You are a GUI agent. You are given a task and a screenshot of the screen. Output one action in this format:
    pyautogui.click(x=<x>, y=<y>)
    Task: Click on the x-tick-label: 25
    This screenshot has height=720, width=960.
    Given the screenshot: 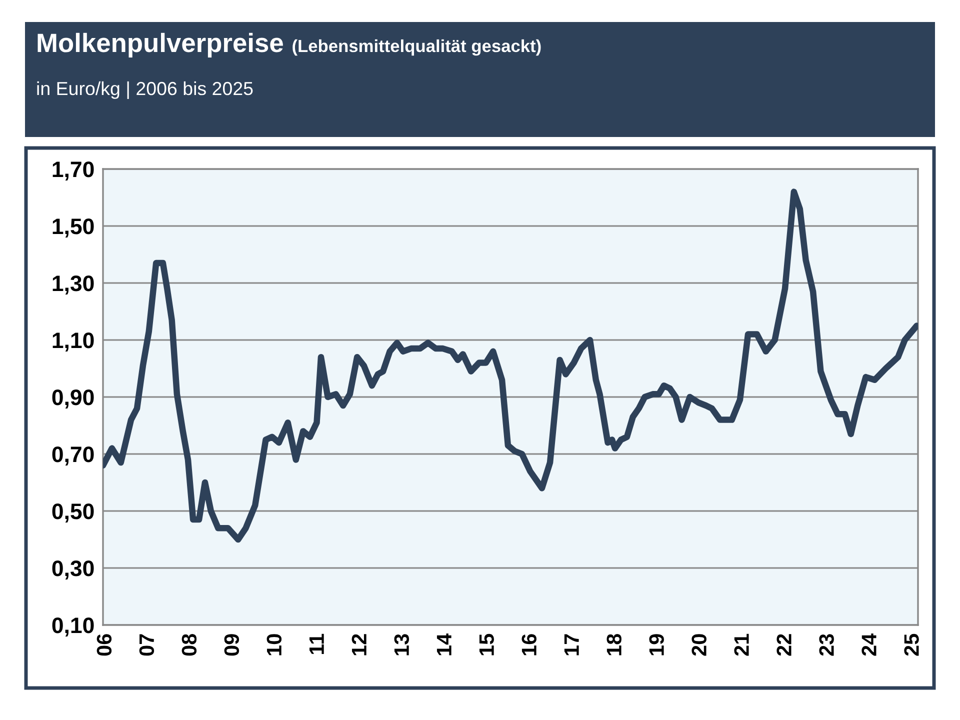 What is the action you would take?
    pyautogui.click(x=911, y=645)
    